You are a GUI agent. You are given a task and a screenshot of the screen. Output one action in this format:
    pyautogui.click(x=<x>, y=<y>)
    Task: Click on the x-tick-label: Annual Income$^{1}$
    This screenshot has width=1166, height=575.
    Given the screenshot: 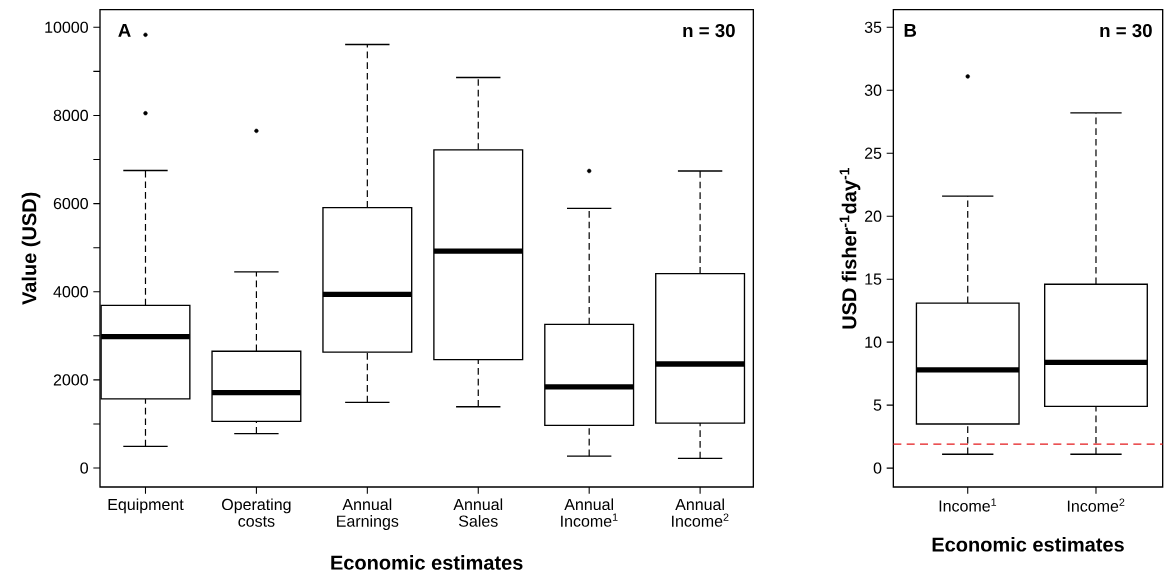 What is the action you would take?
    pyautogui.click(x=589, y=512)
    